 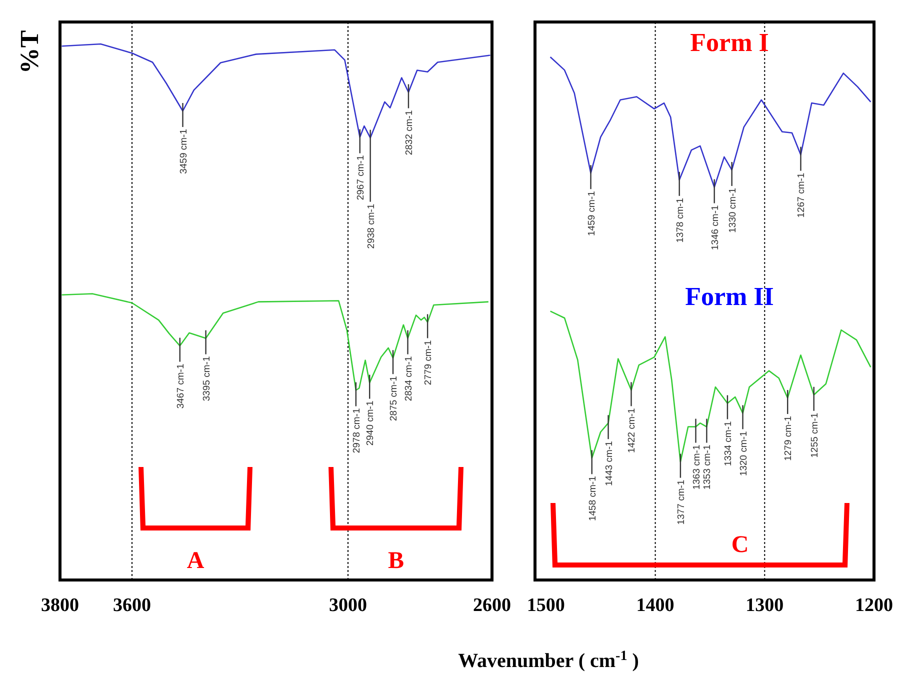 What do you see at coordinates (728, 443) in the screenshot?
I see `annotation: 1334 cm-1` at bounding box center [728, 443].